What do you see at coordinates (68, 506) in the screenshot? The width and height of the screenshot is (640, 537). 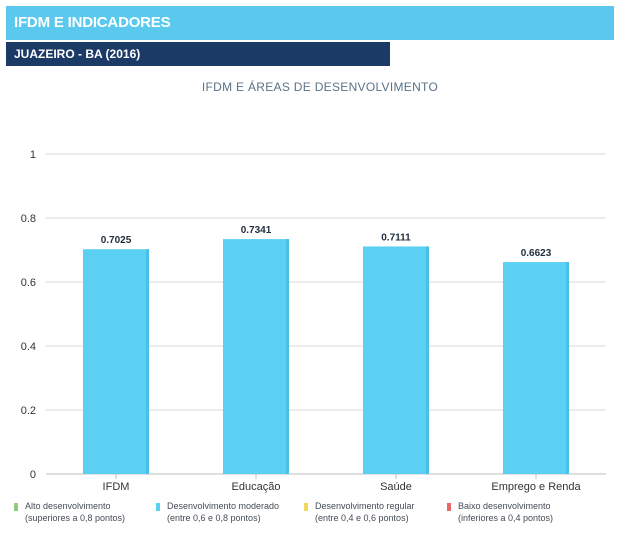 I see `legend-label: Alto desenvolvimento` at bounding box center [68, 506].